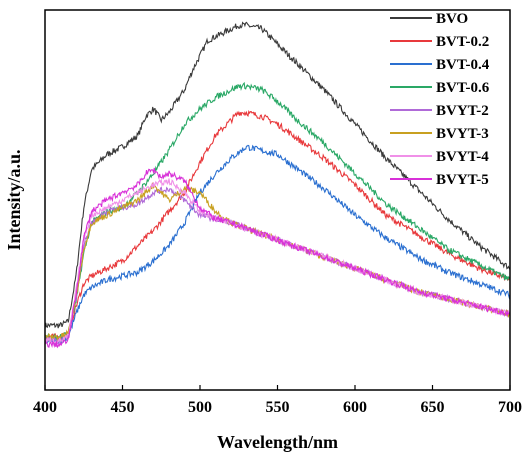  Describe the element at coordinates (463, 65) in the screenshot. I see `legend-label-bvt-0.4: BVT-0.4` at that location.